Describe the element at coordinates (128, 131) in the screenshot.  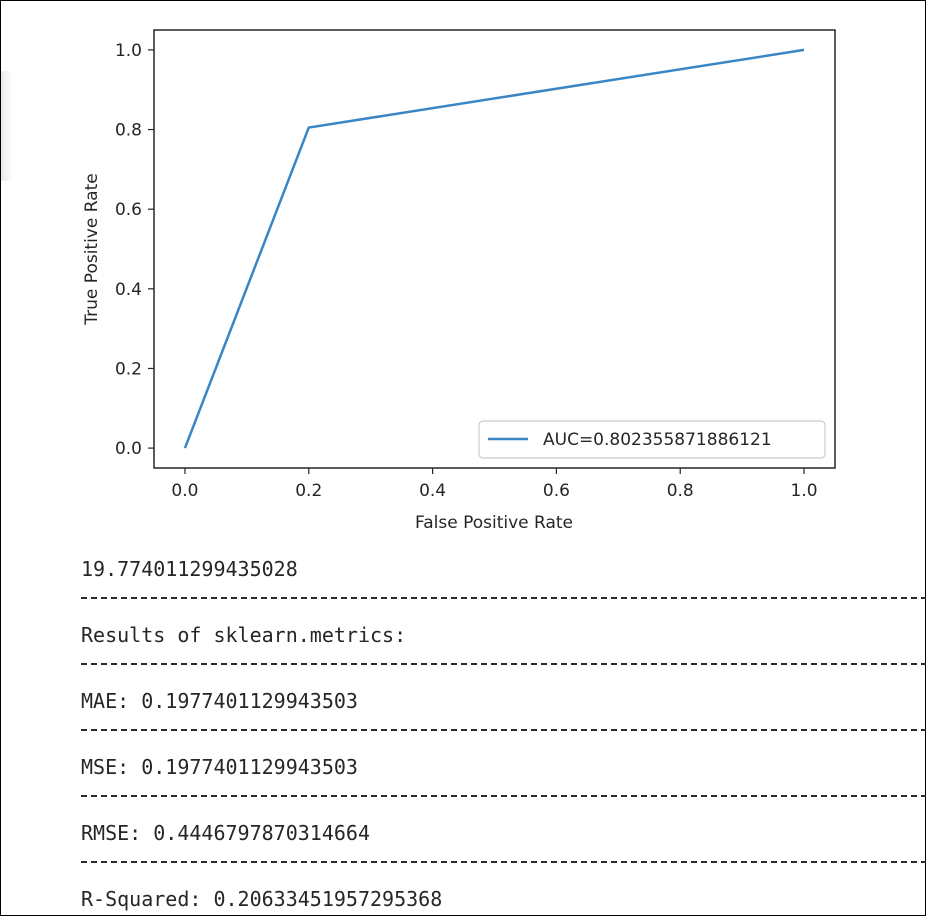
I see `y-tick-label: 0.8` at that location.